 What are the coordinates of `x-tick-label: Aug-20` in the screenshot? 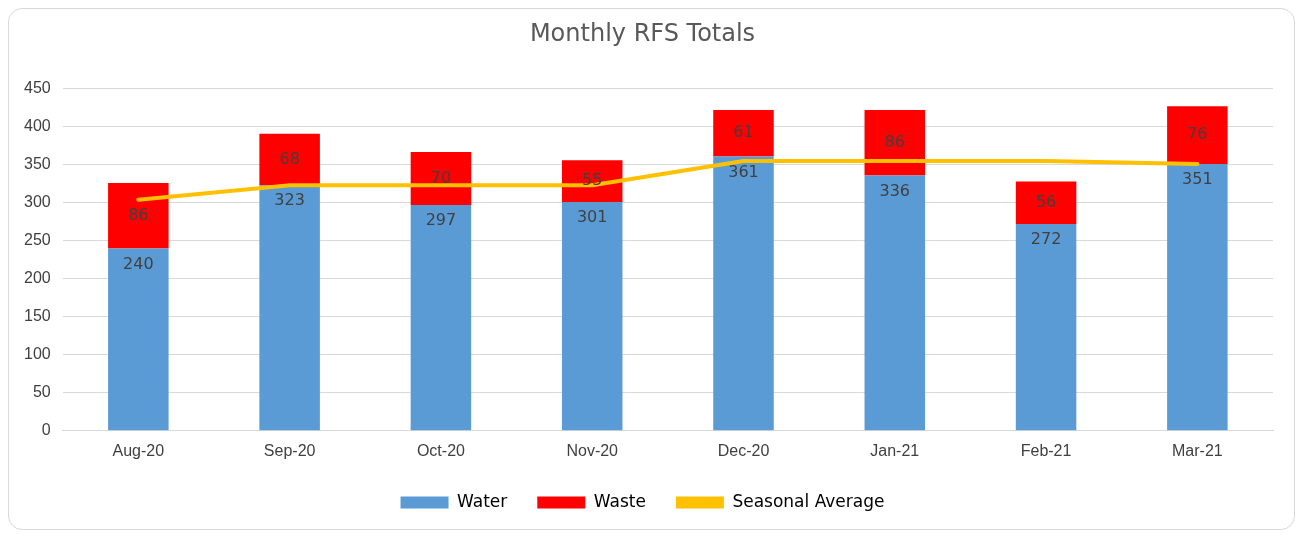 It's located at (138, 450).